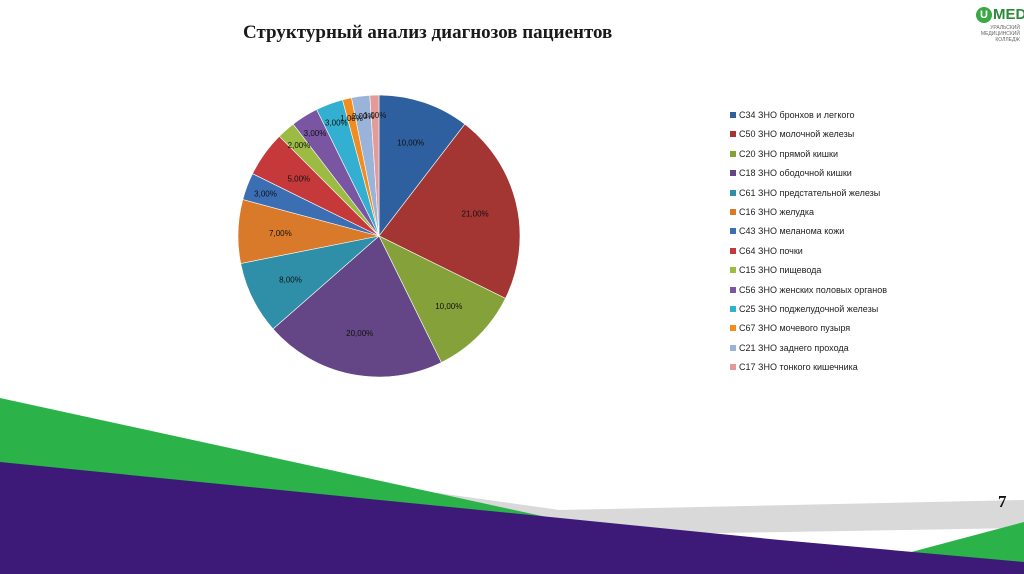  Describe the element at coordinates (428, 32) in the screenshot. I see `slide-title: Структурный анализ диагнозов пациентов` at that location.